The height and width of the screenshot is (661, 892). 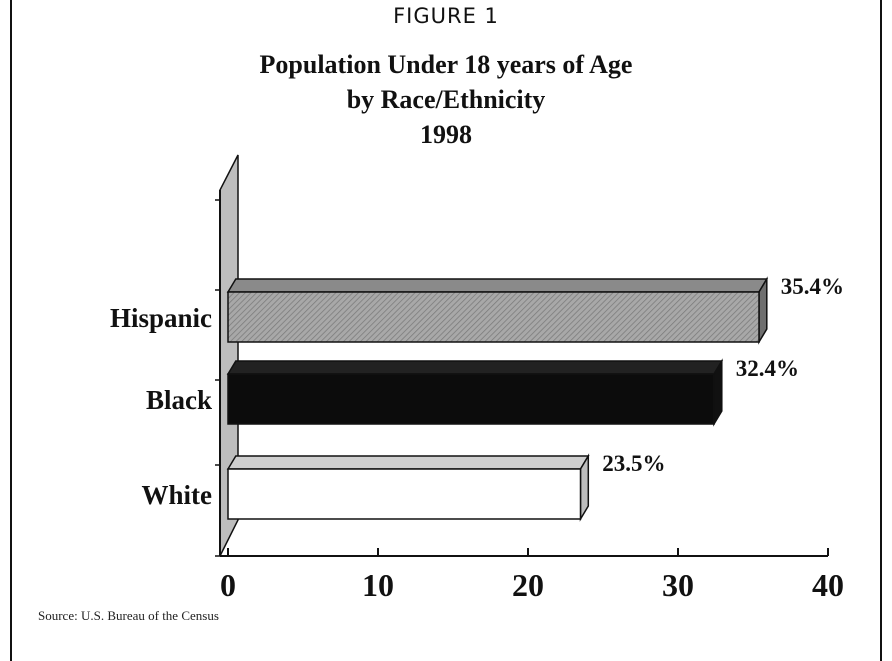 What do you see at coordinates (177, 495) in the screenshot?
I see `category-label: White` at bounding box center [177, 495].